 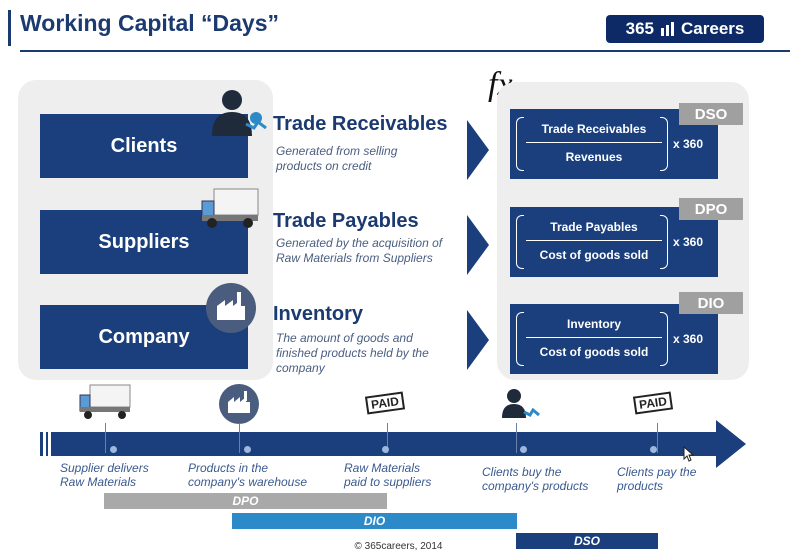 I want to click on logo-number: 365, so click(x=640, y=28).